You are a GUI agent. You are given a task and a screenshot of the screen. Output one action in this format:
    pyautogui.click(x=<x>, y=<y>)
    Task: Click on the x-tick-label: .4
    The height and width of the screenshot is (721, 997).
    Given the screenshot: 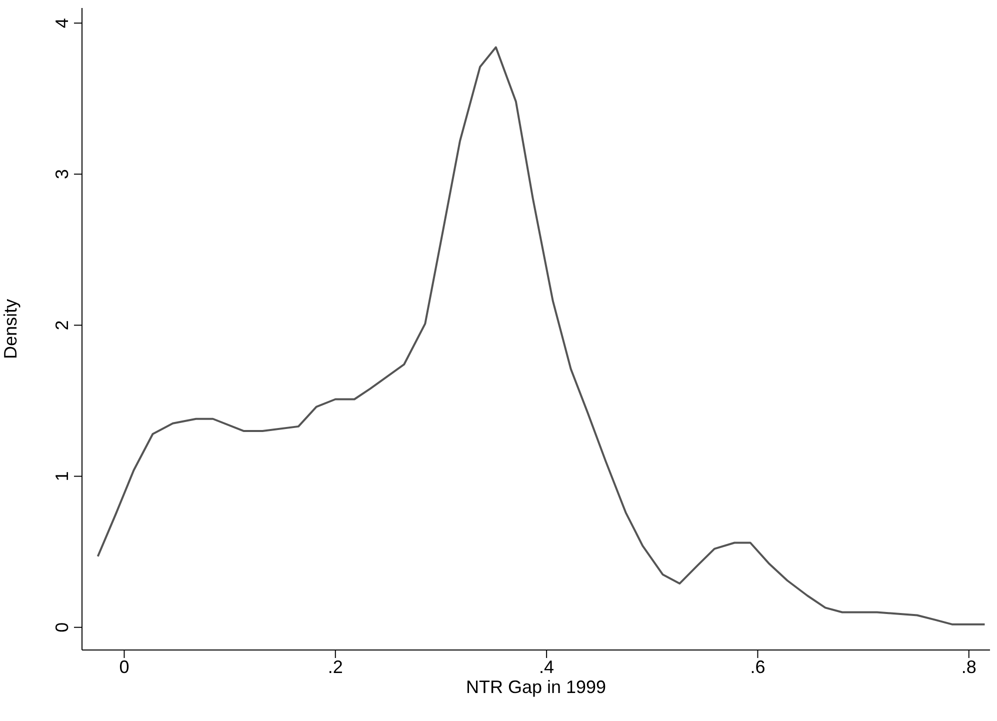 What is the action you would take?
    pyautogui.click(x=546, y=666)
    